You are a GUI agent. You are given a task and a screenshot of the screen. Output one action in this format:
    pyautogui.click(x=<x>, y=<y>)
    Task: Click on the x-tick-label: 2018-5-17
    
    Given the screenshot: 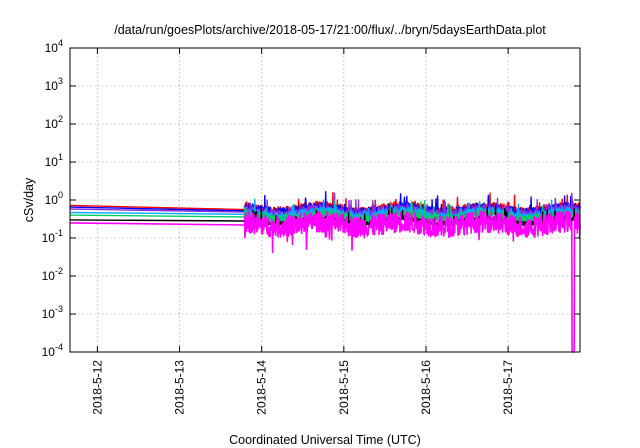 What is the action you would take?
    pyautogui.click(x=508, y=387)
    